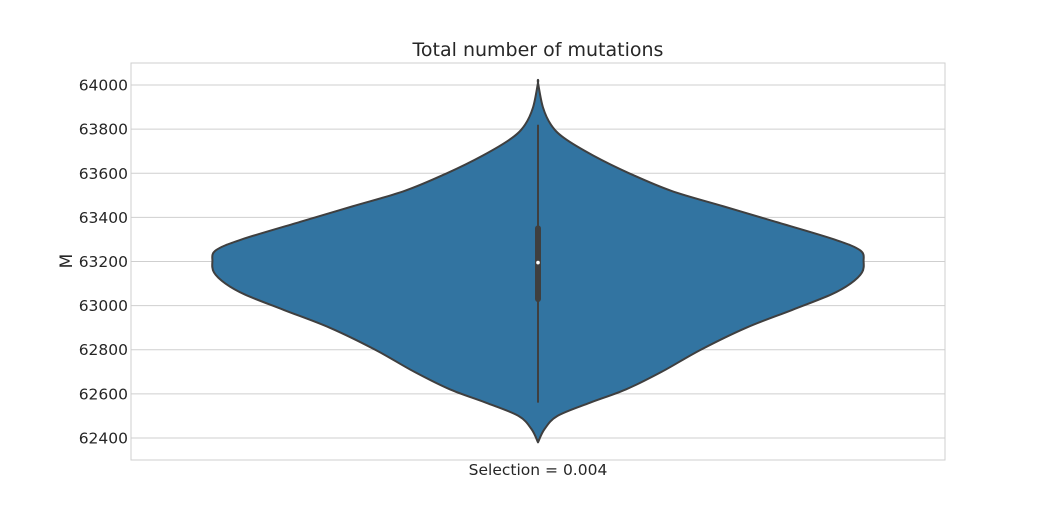 This screenshot has width=1050, height=525. Describe the element at coordinates (538, 50) in the screenshot. I see `chart-title: Total number of mutations` at that location.